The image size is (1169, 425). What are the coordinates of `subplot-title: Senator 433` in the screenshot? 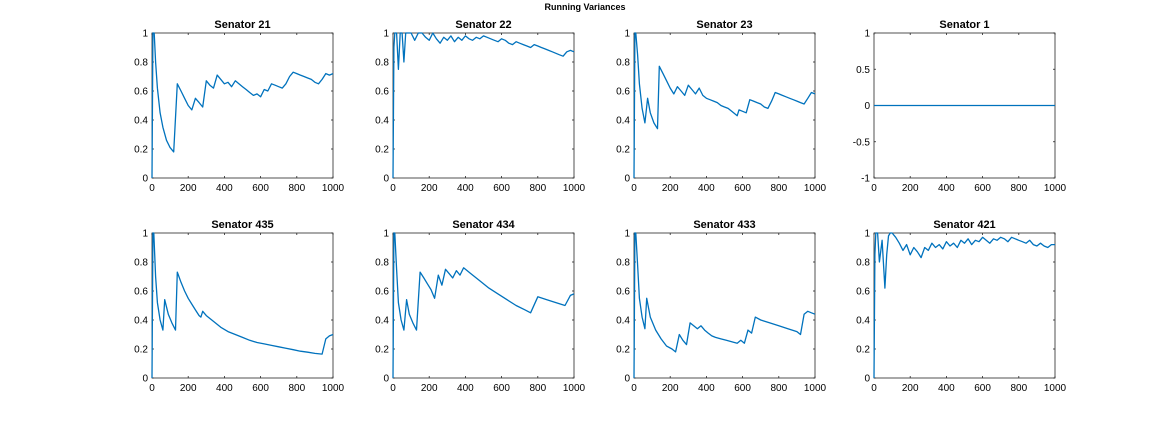 It's located at (724, 225).